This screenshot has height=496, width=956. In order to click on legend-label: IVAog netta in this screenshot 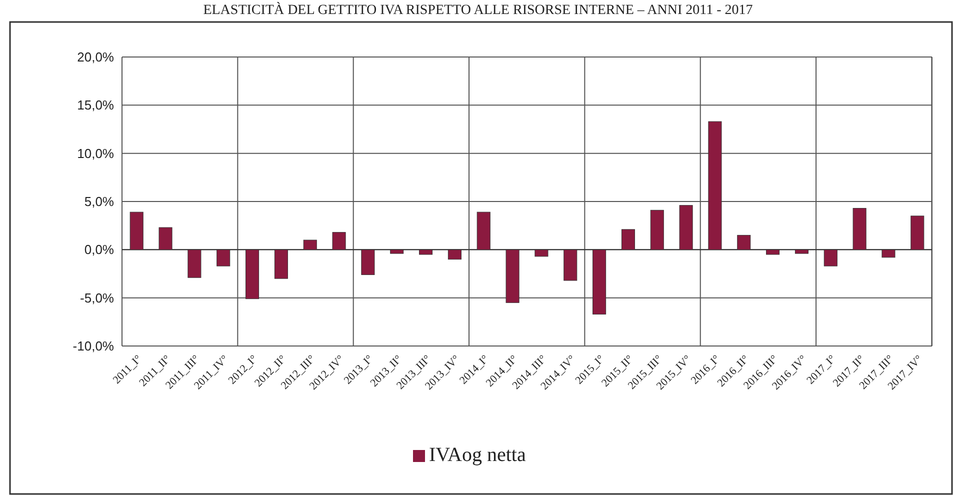, I will do `click(477, 455)`.